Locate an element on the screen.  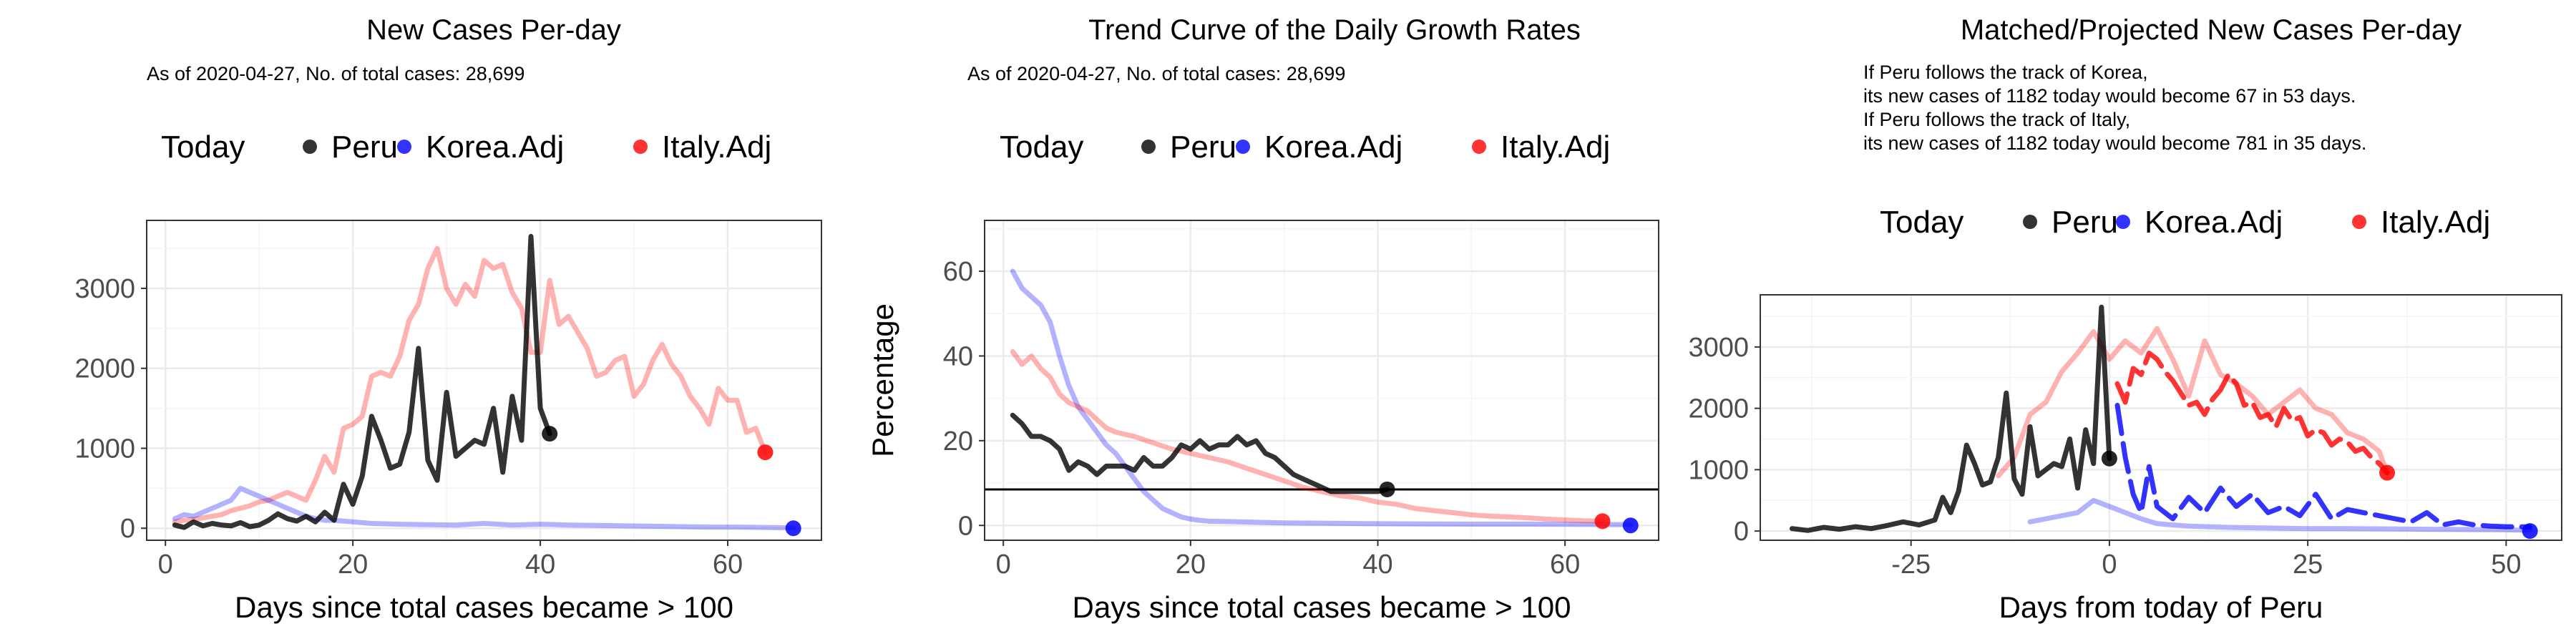
x-tick-label: 25 is located at coordinates (2308, 565).